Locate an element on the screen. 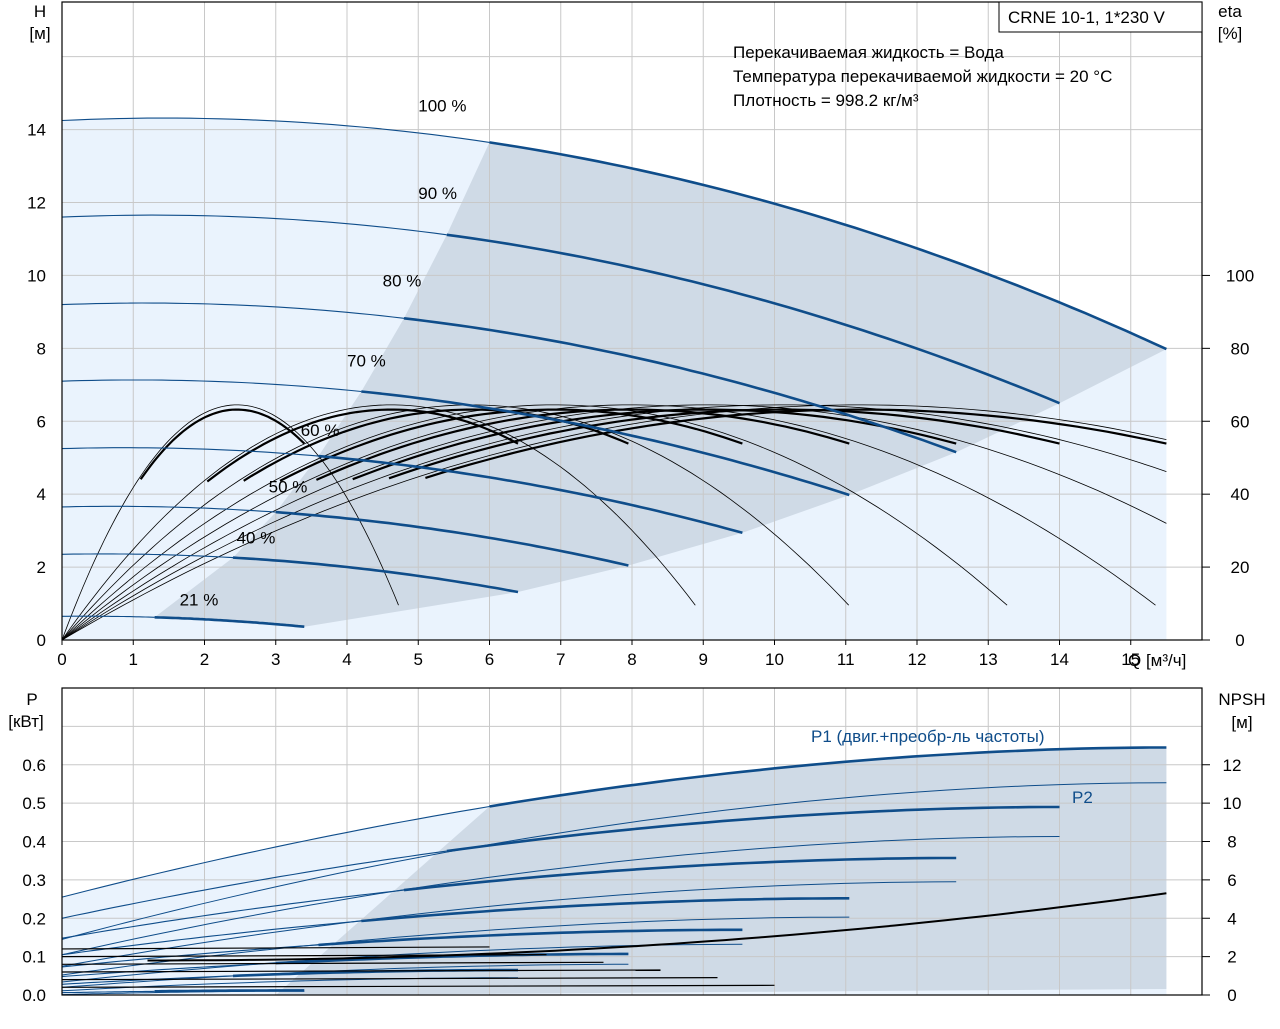 This screenshot has width=1280, height=1029. npsh-axis-title: NPSH is located at coordinates (1241, 699).